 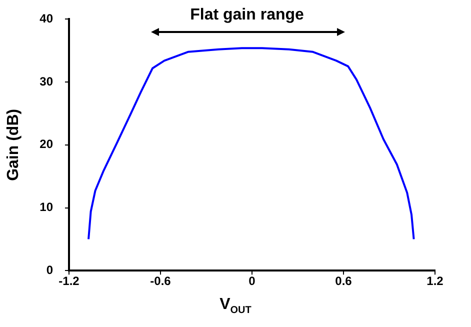 I want to click on y-tick-label: 0, so click(x=50, y=269).